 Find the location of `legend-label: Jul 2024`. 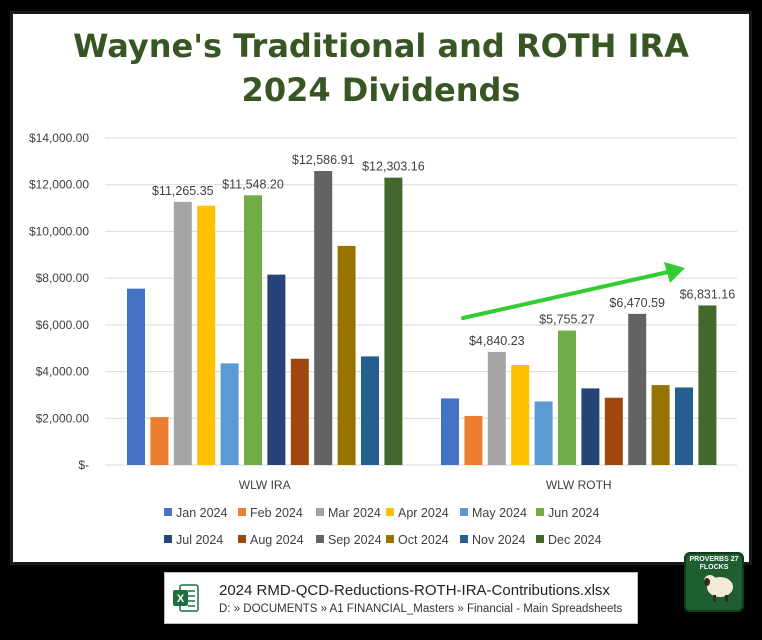

legend-label: Jul 2024 is located at coordinates (199, 540).